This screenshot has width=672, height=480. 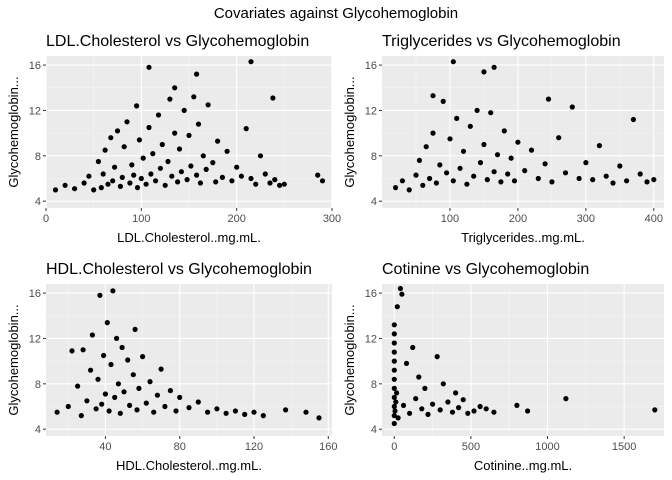 I want to click on x-tick-label: 300, so click(x=586, y=219).